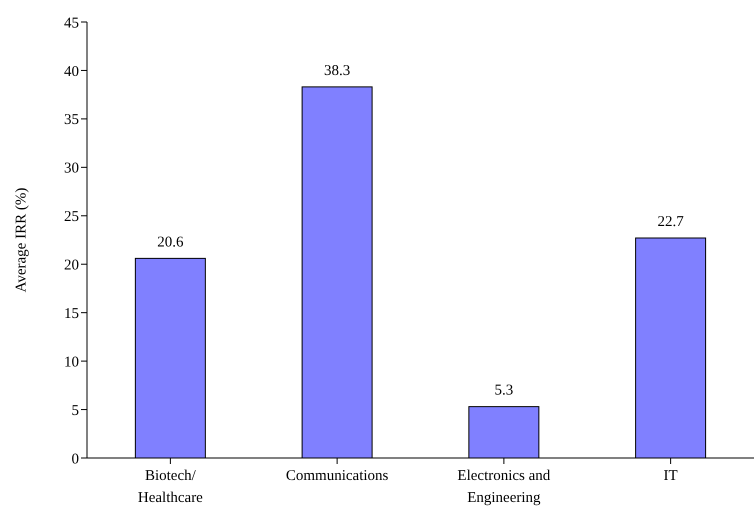 Image resolution: width=754 pixels, height=524 pixels. Describe the element at coordinates (670, 222) in the screenshot. I see `data-label: 22.7` at that location.